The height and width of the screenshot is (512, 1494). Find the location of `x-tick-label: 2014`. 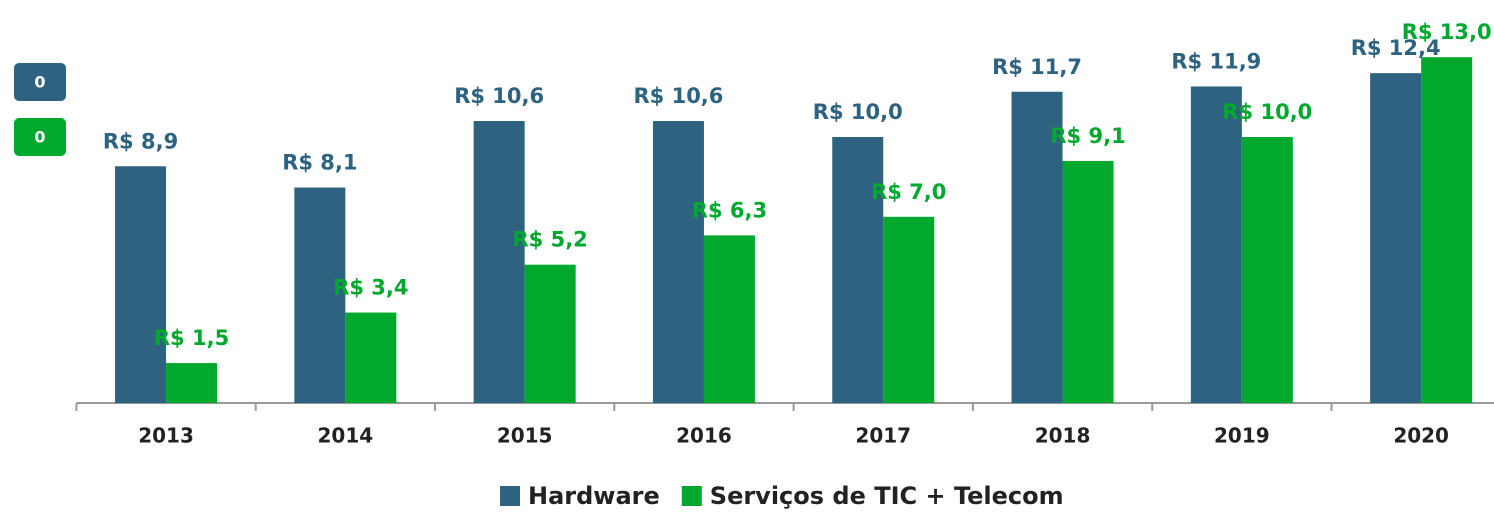

x-tick-label: 2014 is located at coordinates (346, 436).